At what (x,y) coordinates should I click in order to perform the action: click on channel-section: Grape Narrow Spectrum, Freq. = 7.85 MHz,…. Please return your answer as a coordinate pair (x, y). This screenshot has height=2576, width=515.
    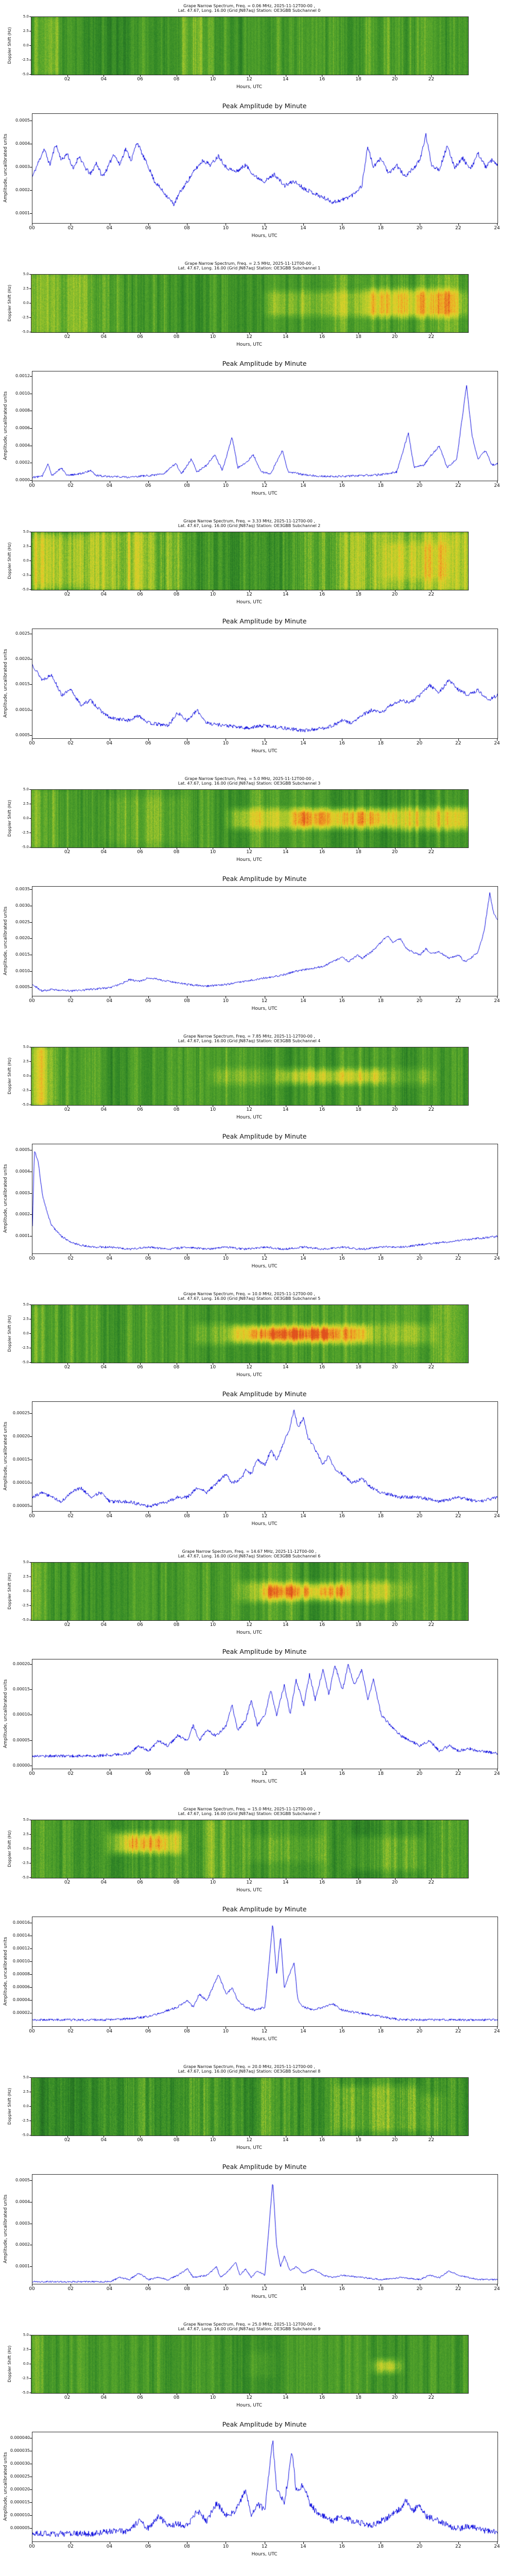
    Looking at the image, I should click on (257, 1159).